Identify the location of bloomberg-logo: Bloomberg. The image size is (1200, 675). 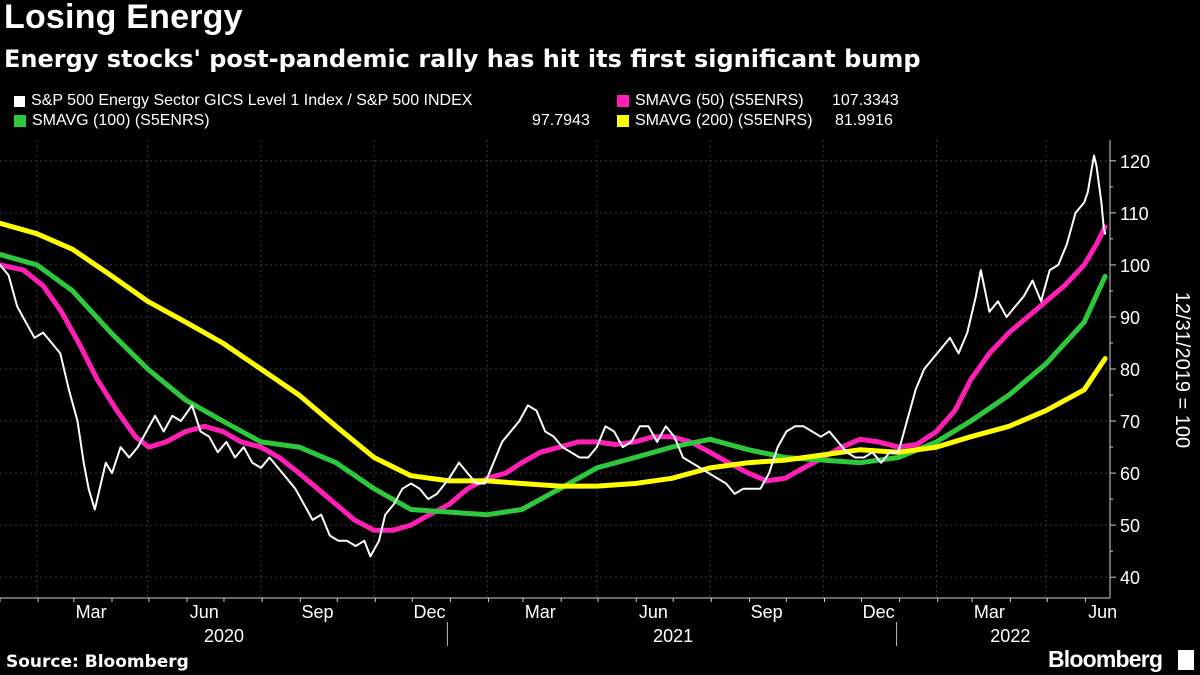
(1105, 659).